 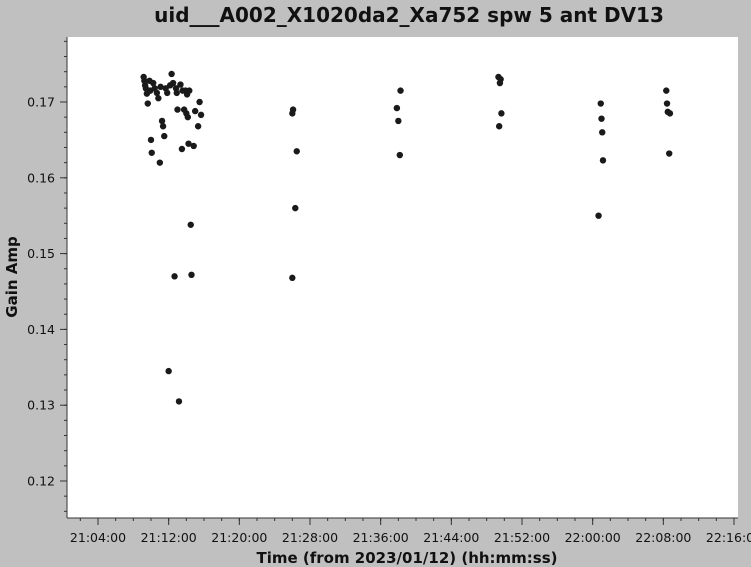 I want to click on x-tick-label: 22:16:00, so click(x=728, y=537).